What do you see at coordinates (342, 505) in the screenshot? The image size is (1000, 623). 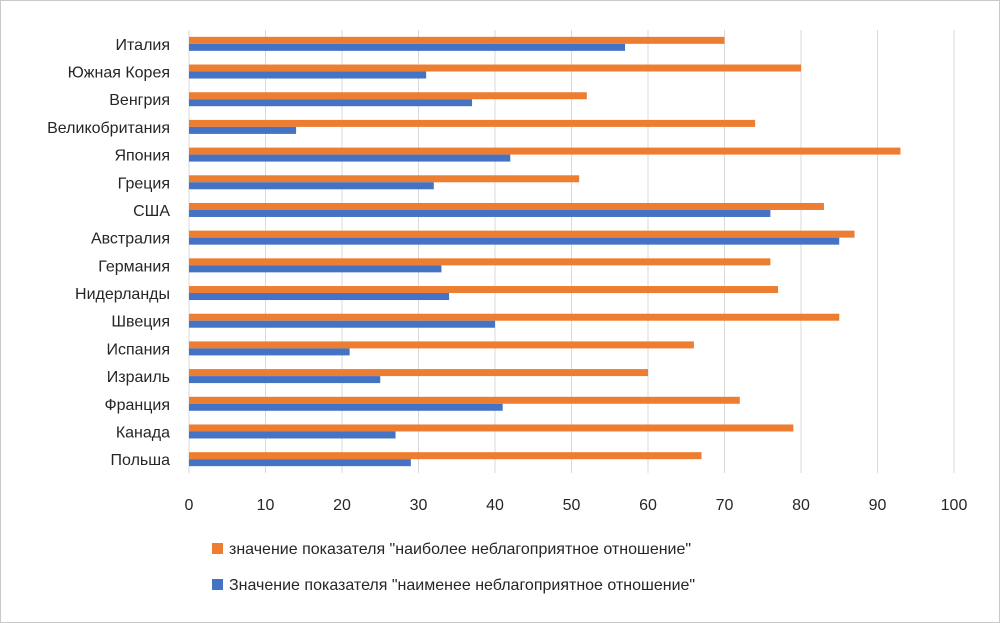 I see `x-tick-label: 20` at bounding box center [342, 505].